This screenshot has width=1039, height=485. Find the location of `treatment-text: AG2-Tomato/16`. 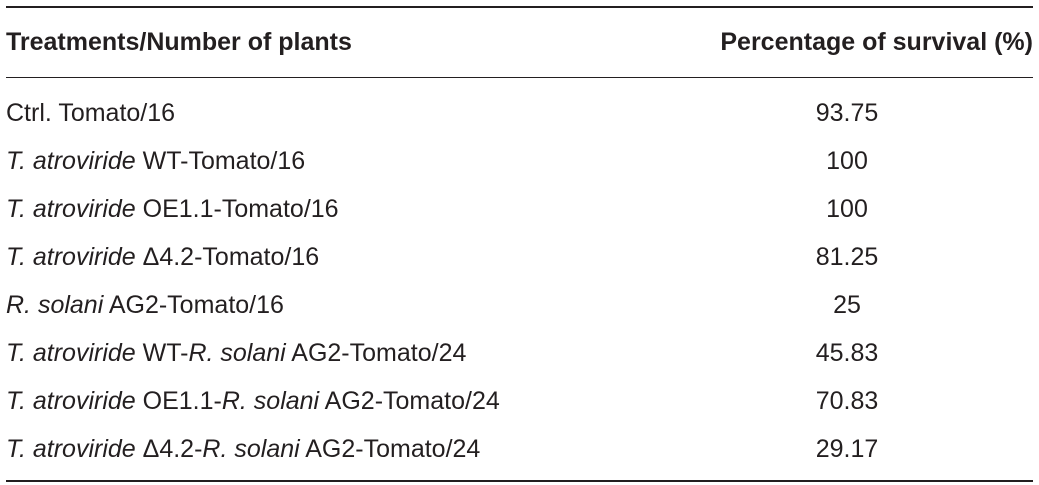

treatment-text: AG2-Tomato/16 is located at coordinates (193, 305).